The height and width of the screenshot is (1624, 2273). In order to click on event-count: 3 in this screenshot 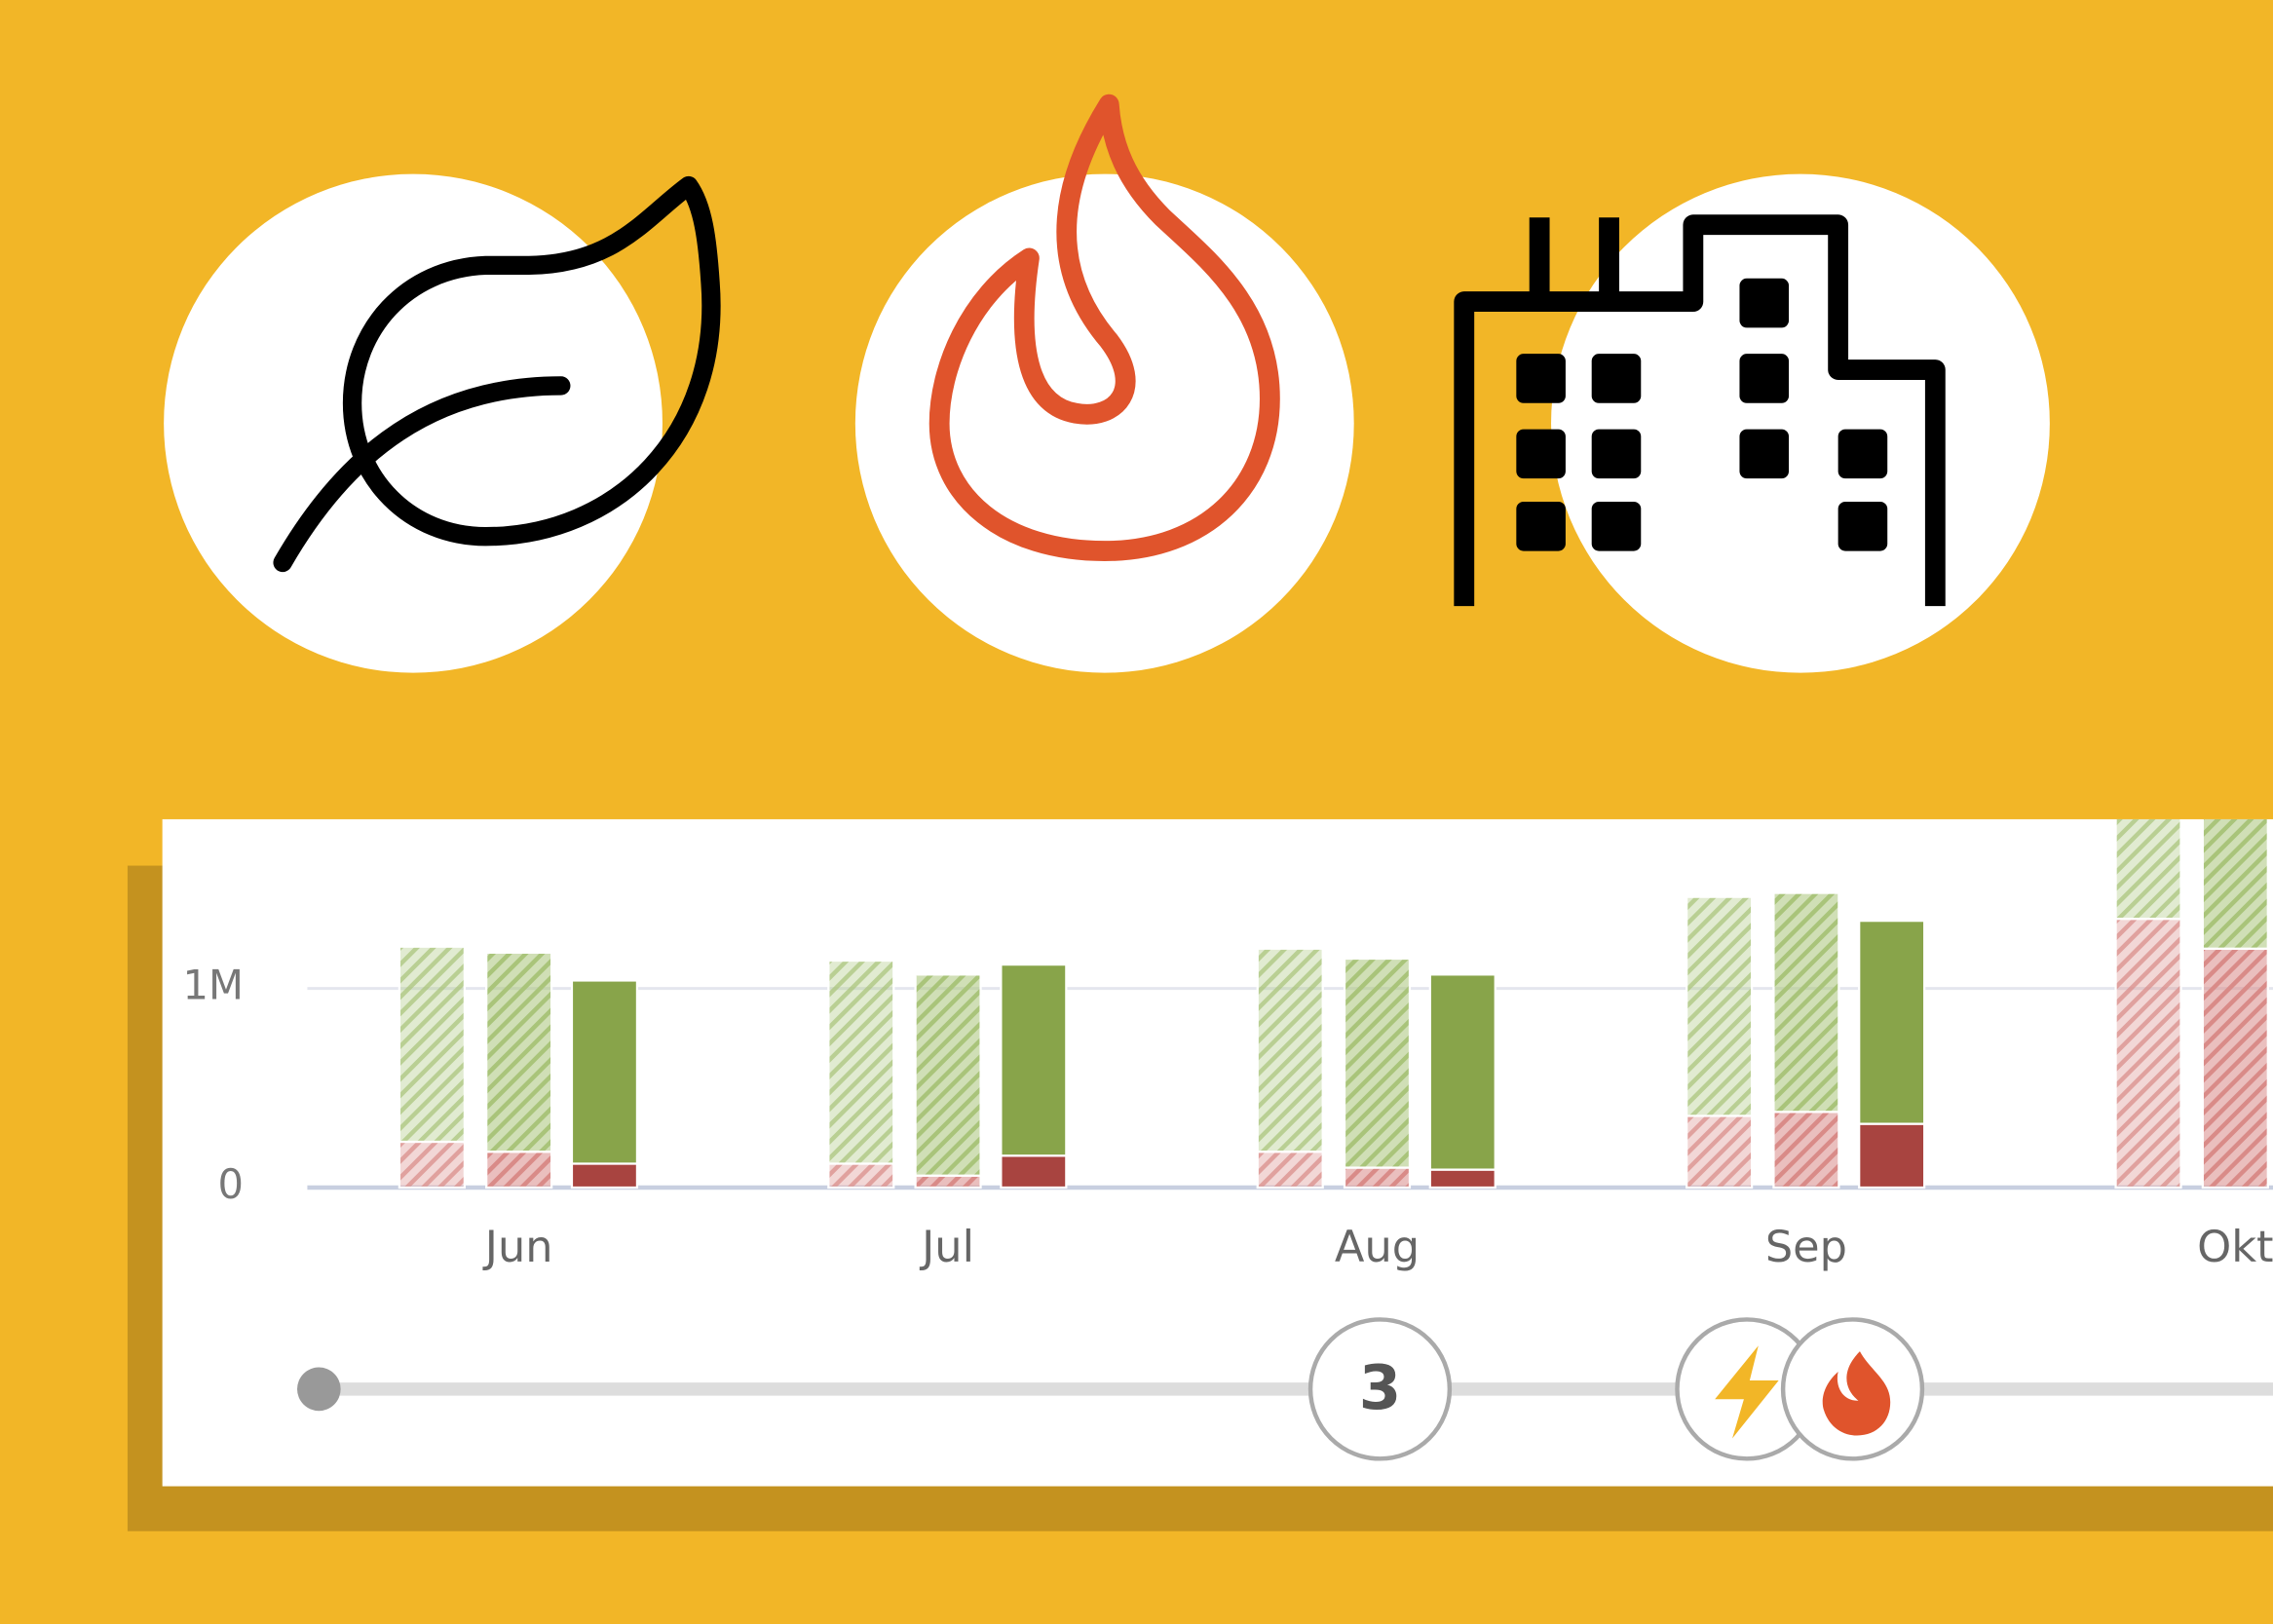, I will do `click(1380, 1387)`.